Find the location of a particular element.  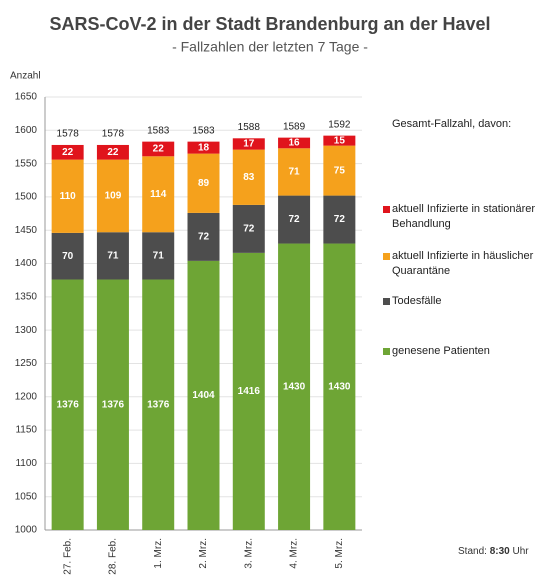

y-tick-label: 1200 is located at coordinates (26, 396).